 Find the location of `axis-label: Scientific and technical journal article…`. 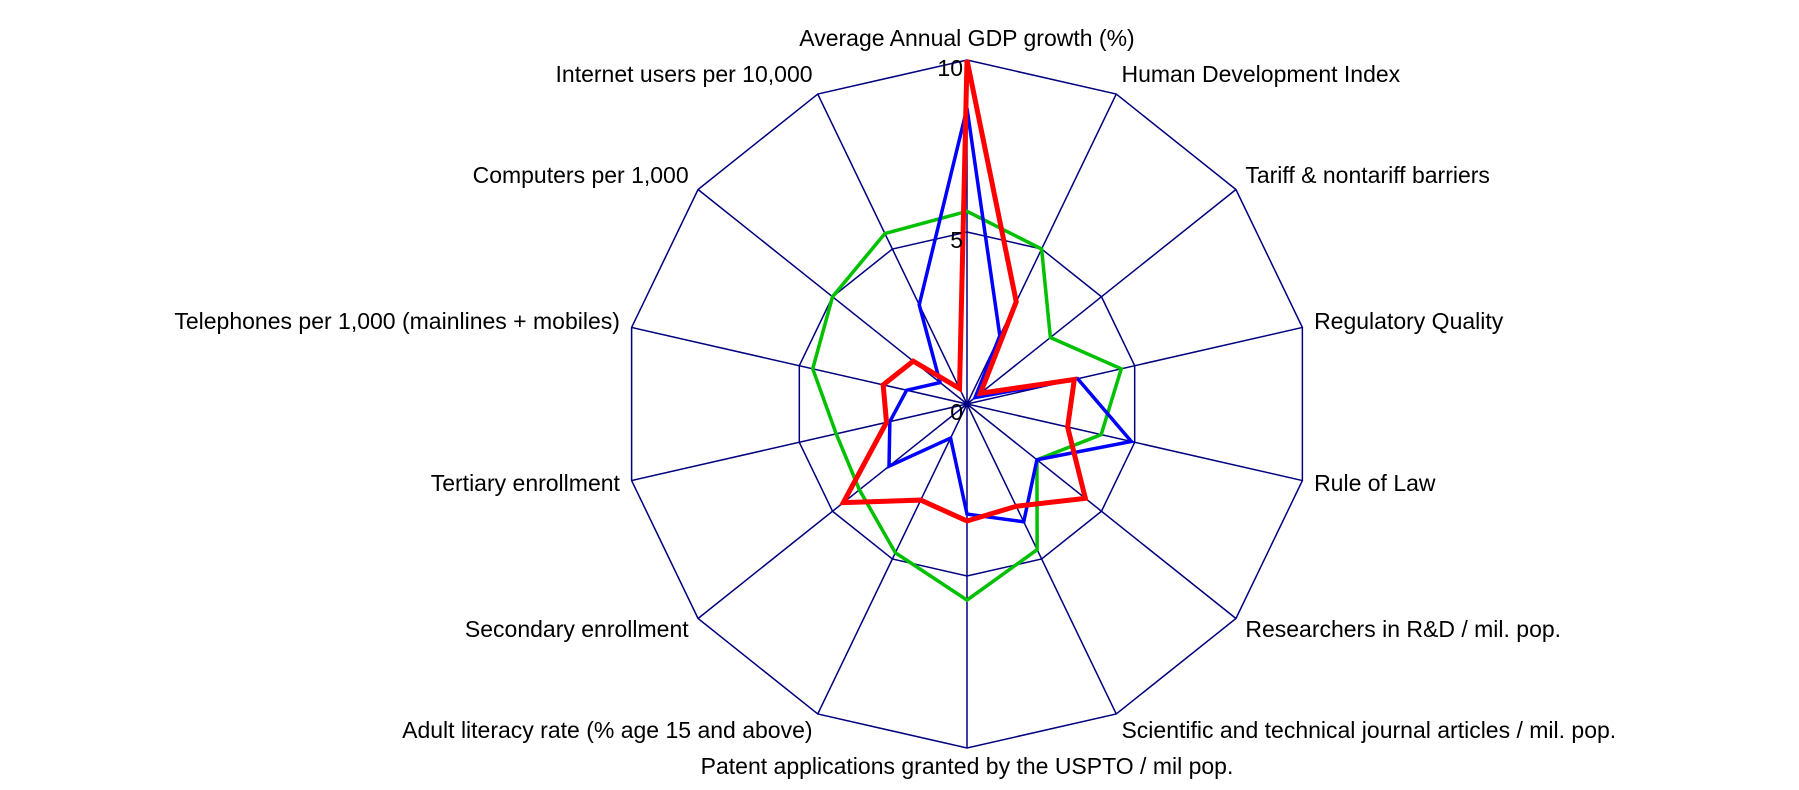

axis-label: Scientific and technical journal article… is located at coordinates (1368, 730).